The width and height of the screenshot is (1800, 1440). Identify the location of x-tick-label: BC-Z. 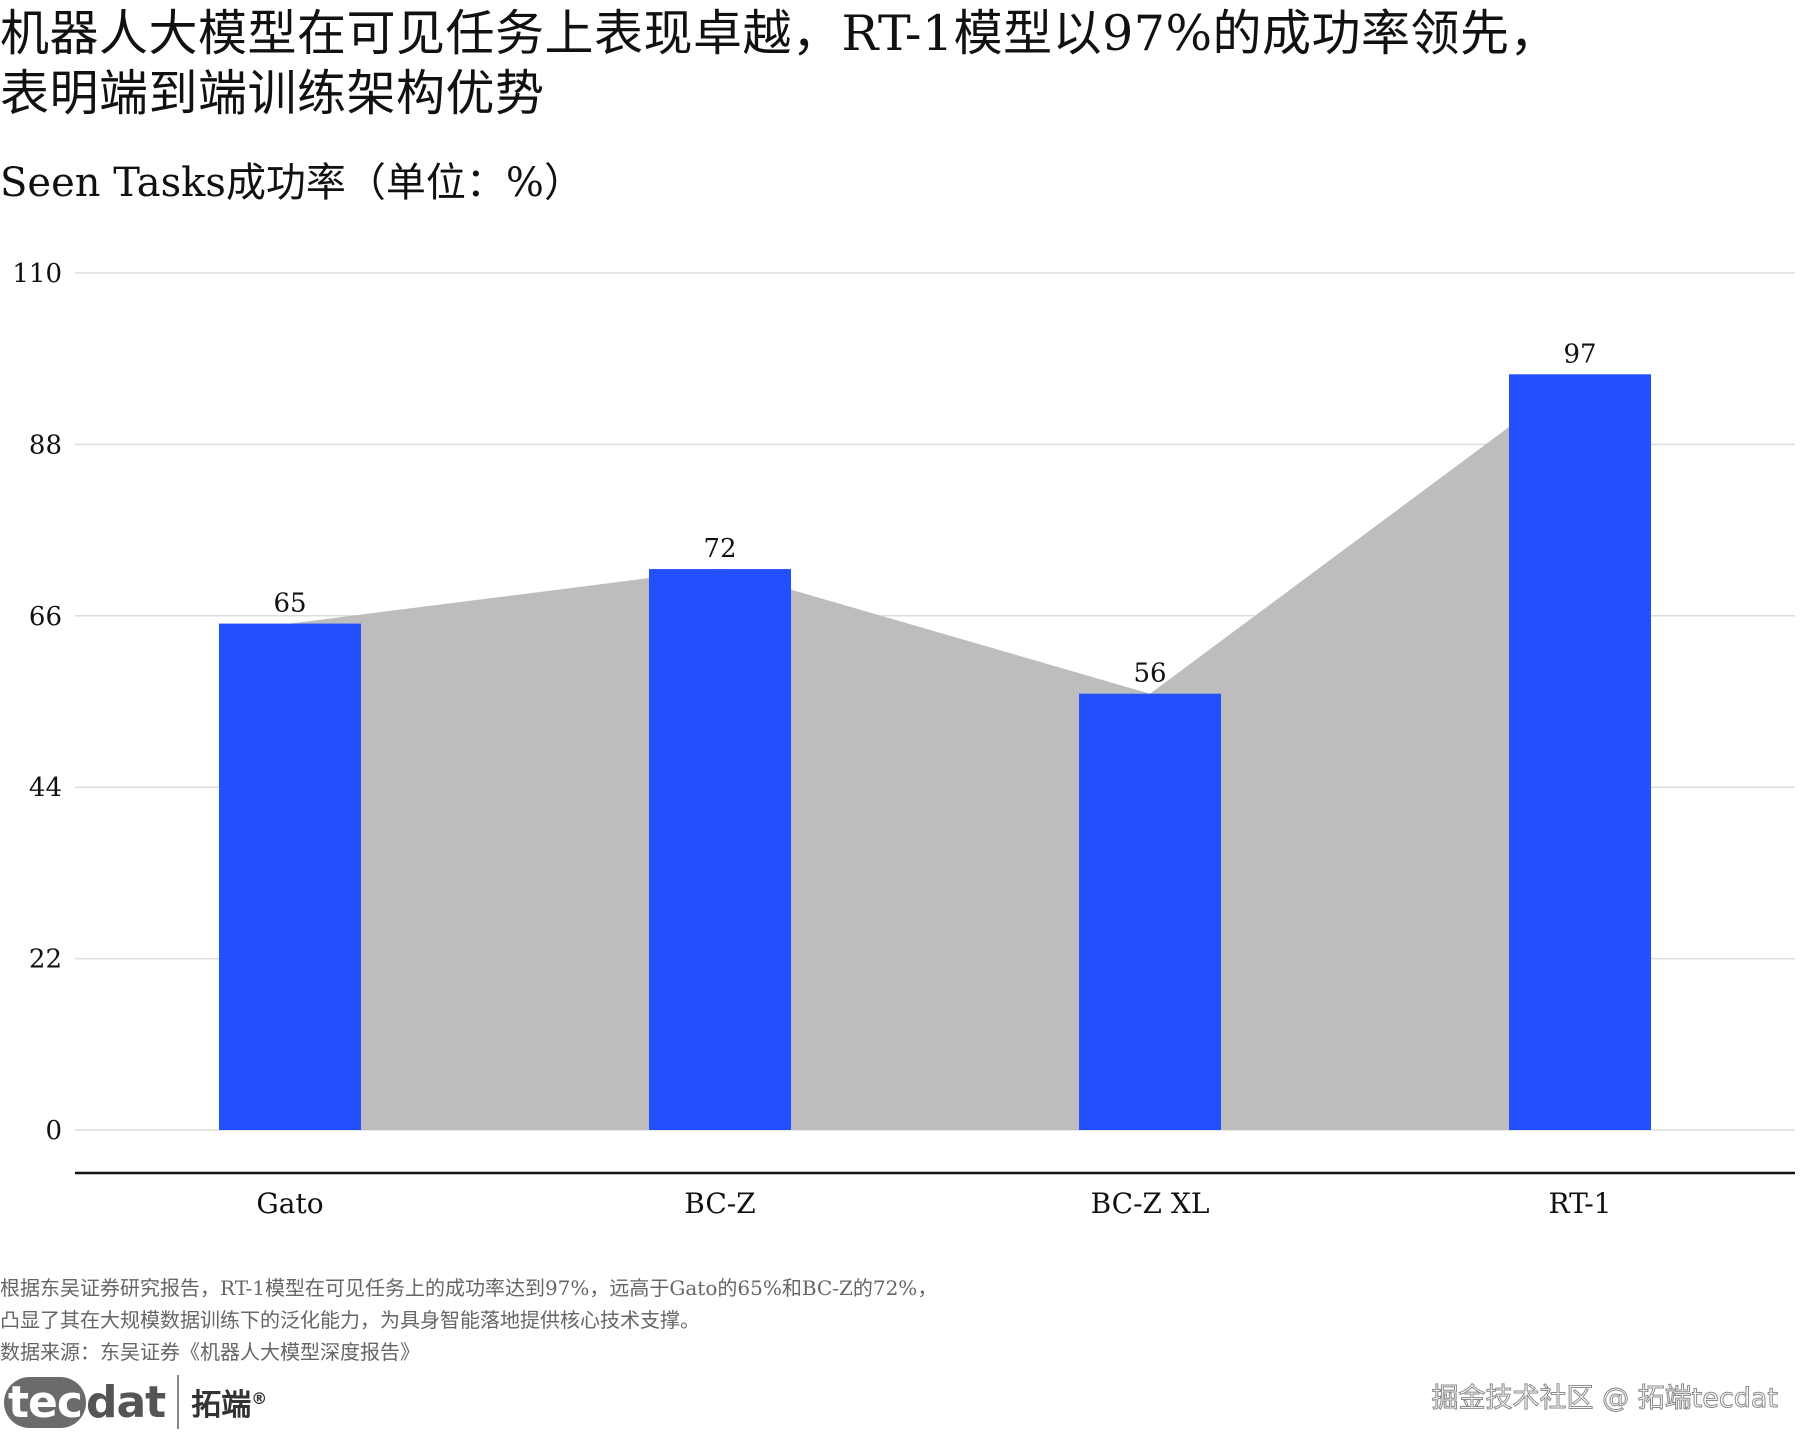
(719, 1203).